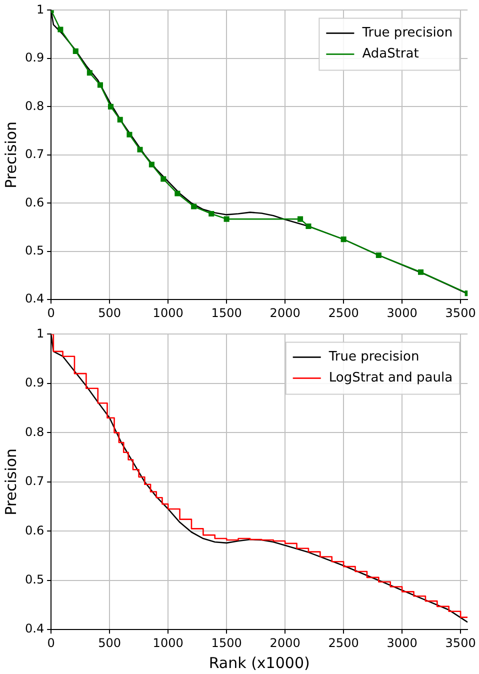 The height and width of the screenshot is (674, 479). I want to click on x-axis-title: Rank (x1000), so click(259, 663).